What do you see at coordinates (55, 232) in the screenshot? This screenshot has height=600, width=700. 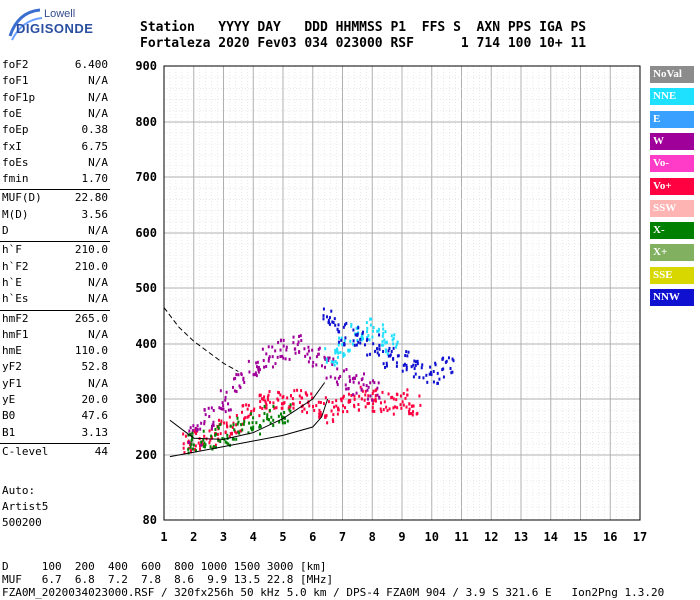 I see `param-row: D N/A` at bounding box center [55, 232].